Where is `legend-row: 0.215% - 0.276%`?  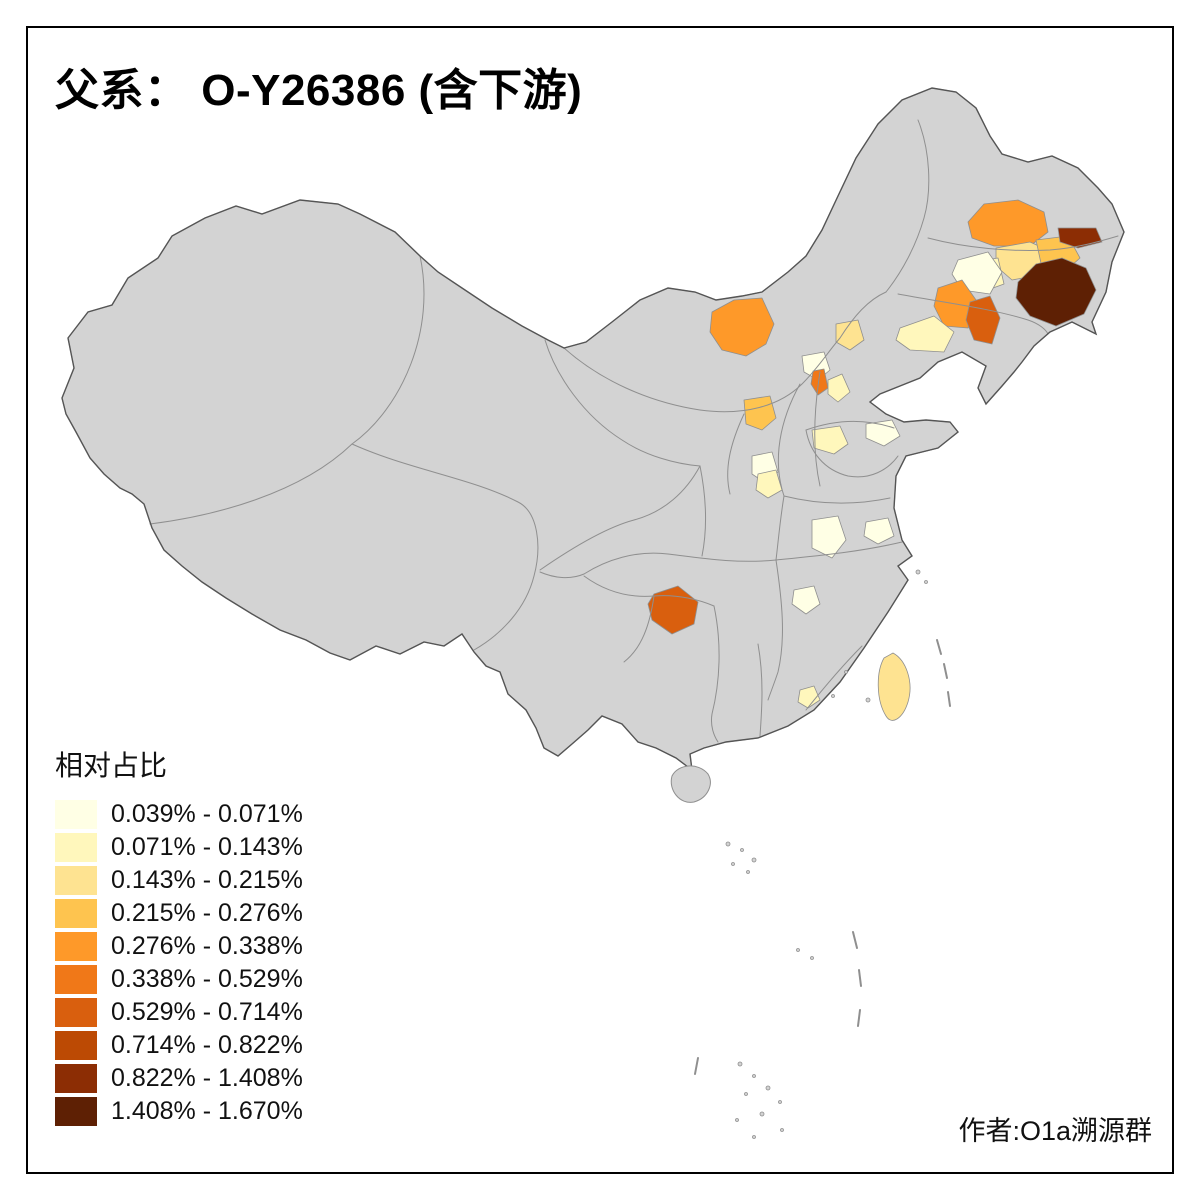 legend-row: 0.215% - 0.276% is located at coordinates (179, 913).